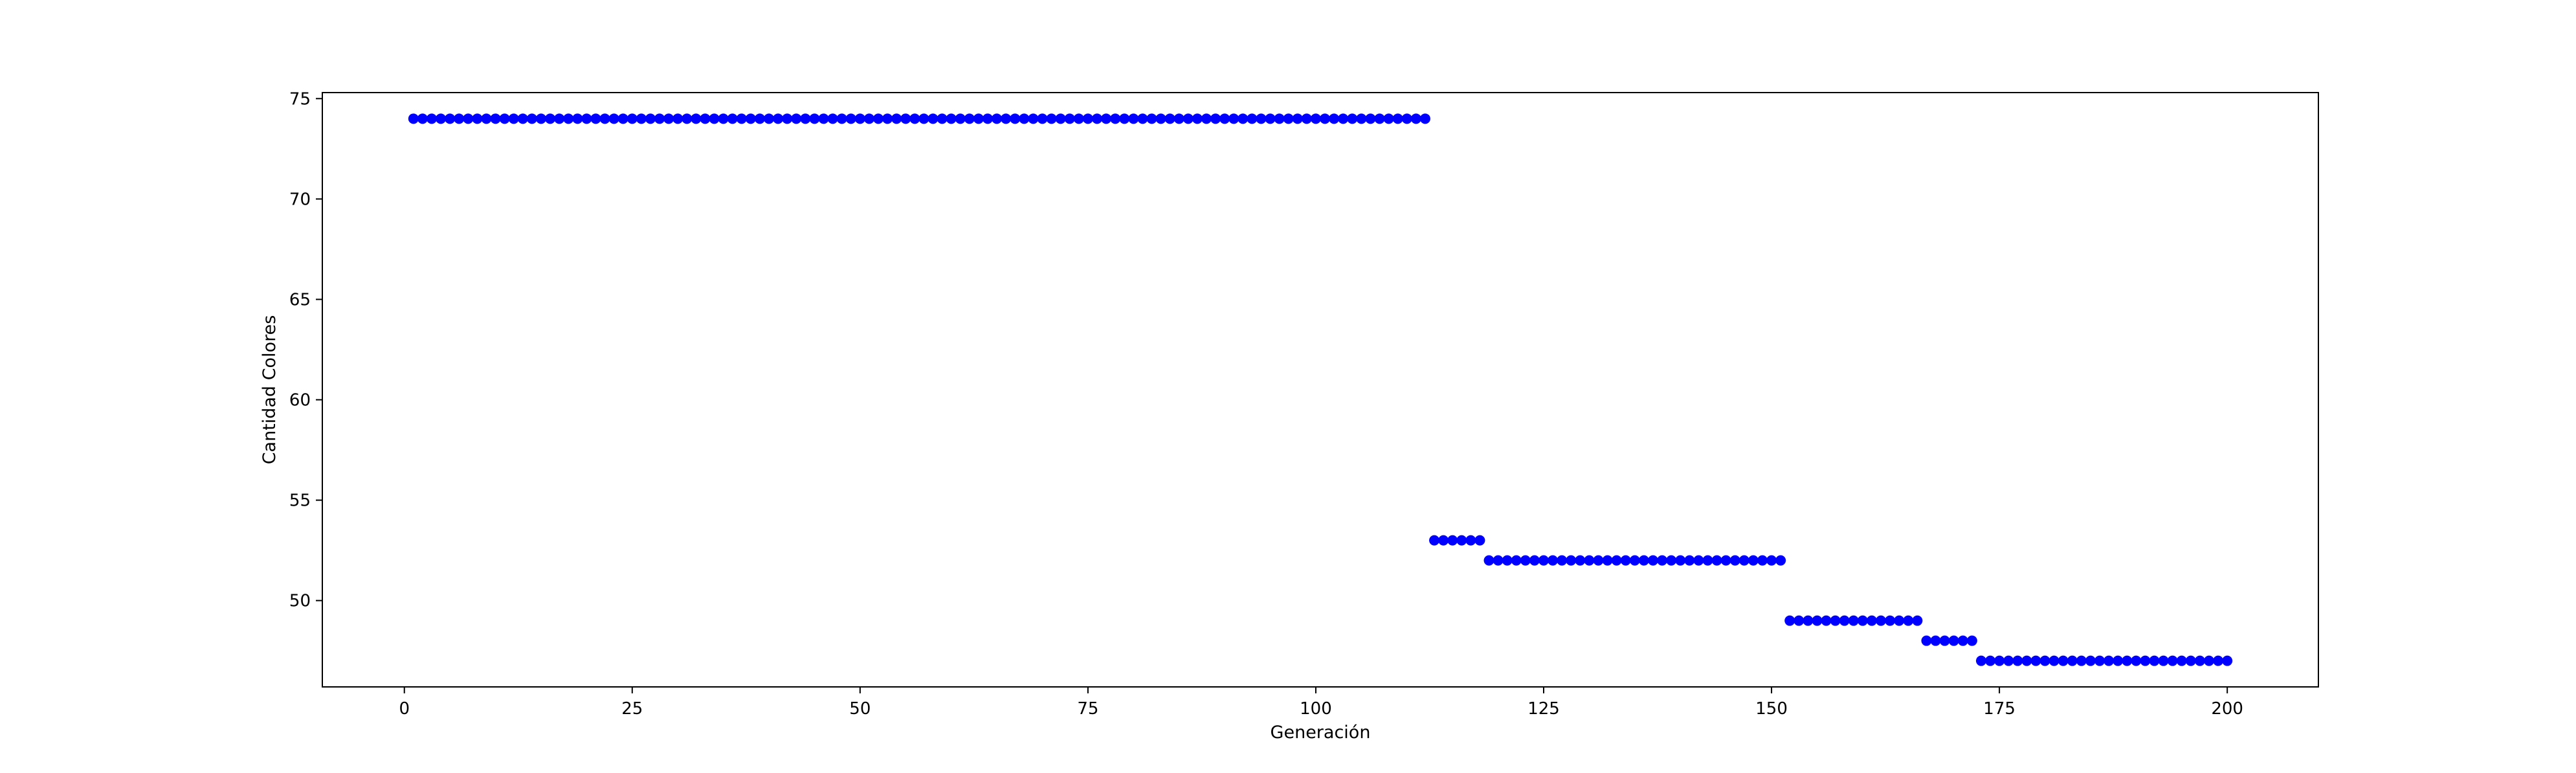 The image size is (2576, 773). Describe the element at coordinates (860, 709) in the screenshot. I see `x-tick-label: 50` at that location.